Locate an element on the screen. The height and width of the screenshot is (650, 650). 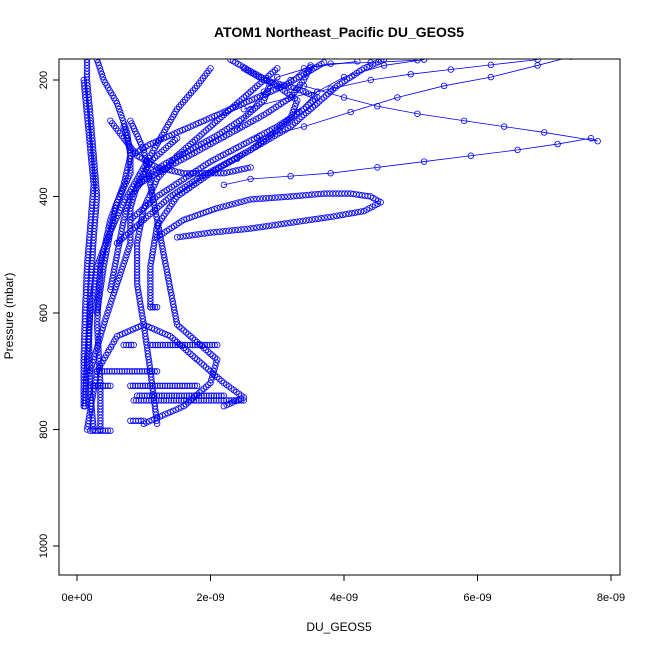
profile-line is located at coordinates (297, 95).